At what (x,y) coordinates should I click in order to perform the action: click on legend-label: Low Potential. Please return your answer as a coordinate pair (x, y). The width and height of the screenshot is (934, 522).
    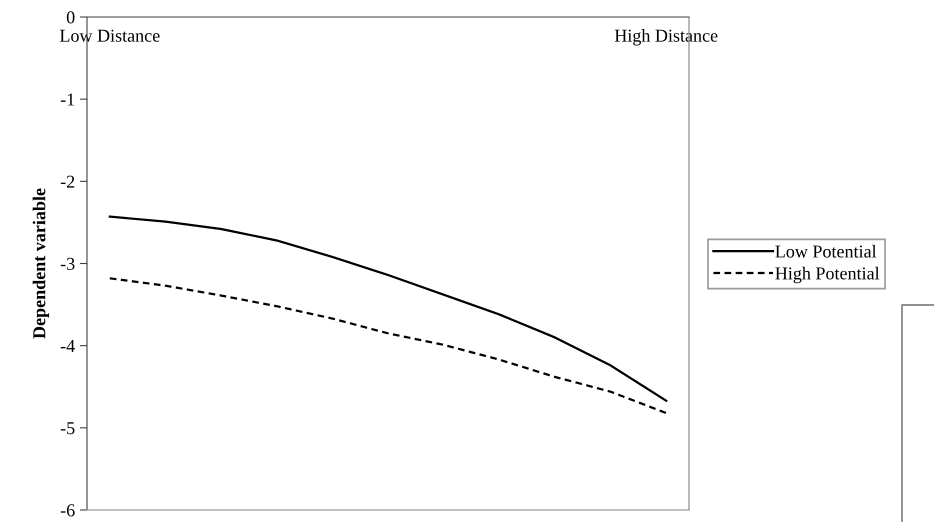
    Looking at the image, I should click on (825, 251).